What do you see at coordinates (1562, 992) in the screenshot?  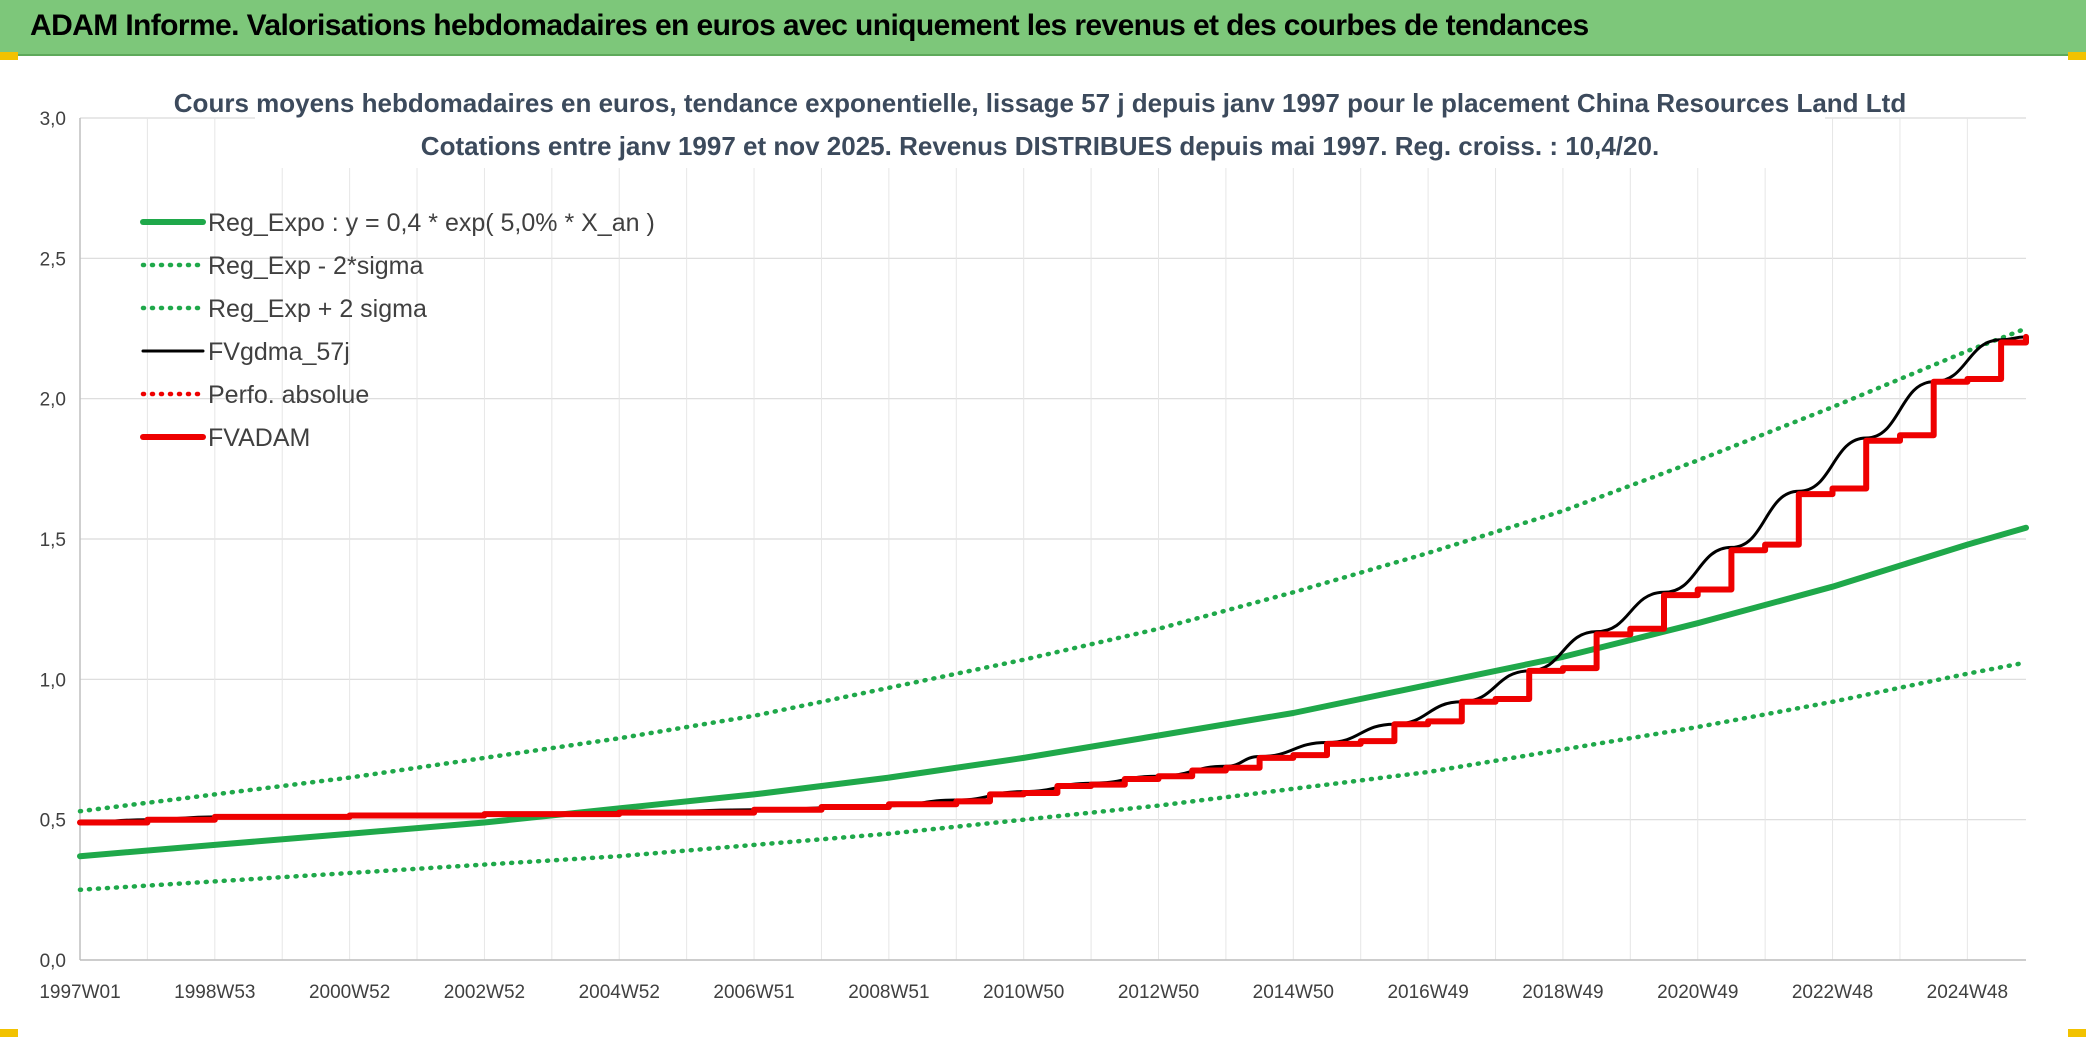 I see `x-tick-label: 2018W49` at bounding box center [1562, 992].